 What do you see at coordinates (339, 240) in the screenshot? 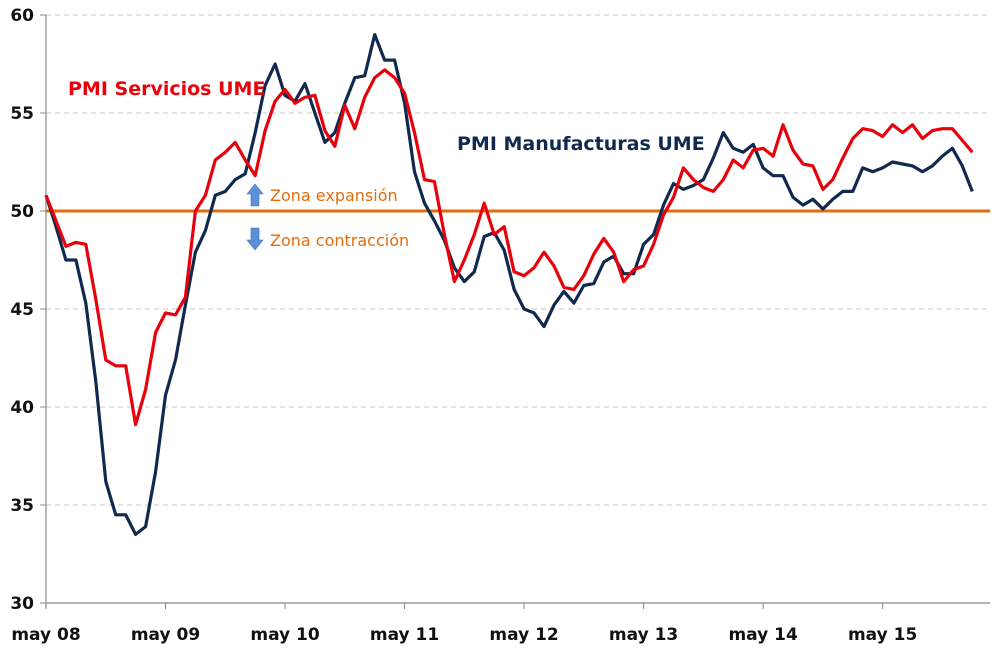
I see `zone-contraction-label: Zona contracción` at bounding box center [339, 240].